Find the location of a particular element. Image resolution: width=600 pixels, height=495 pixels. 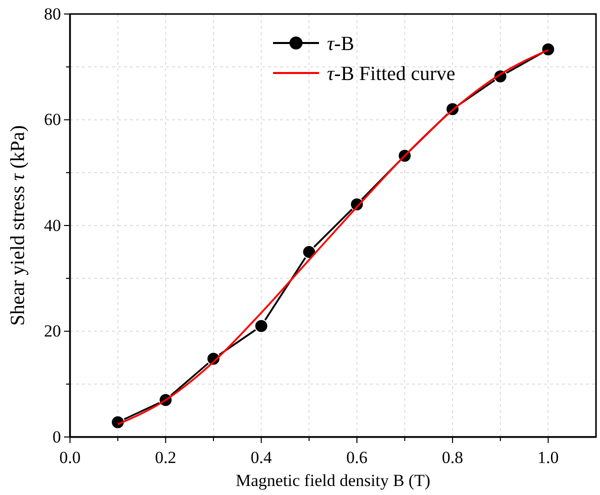

y-tick-label: 20 is located at coordinates (52, 331).